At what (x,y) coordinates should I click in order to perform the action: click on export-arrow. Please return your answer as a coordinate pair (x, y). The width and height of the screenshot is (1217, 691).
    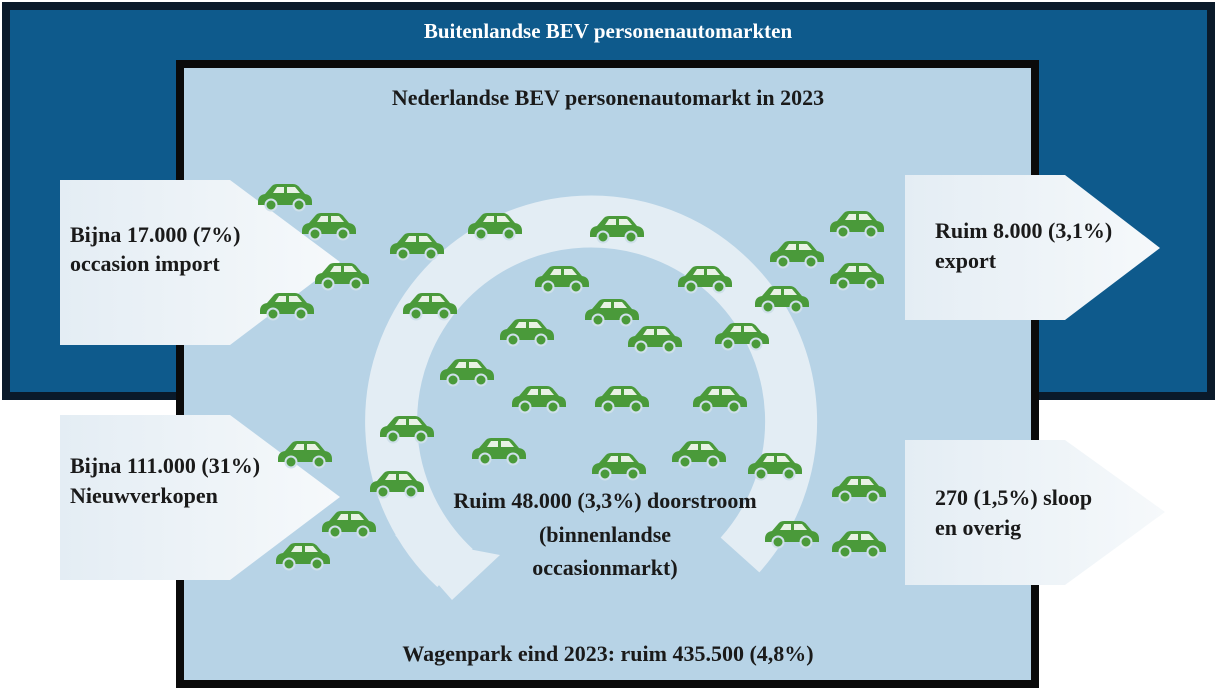
    Looking at the image, I should click on (1032, 247).